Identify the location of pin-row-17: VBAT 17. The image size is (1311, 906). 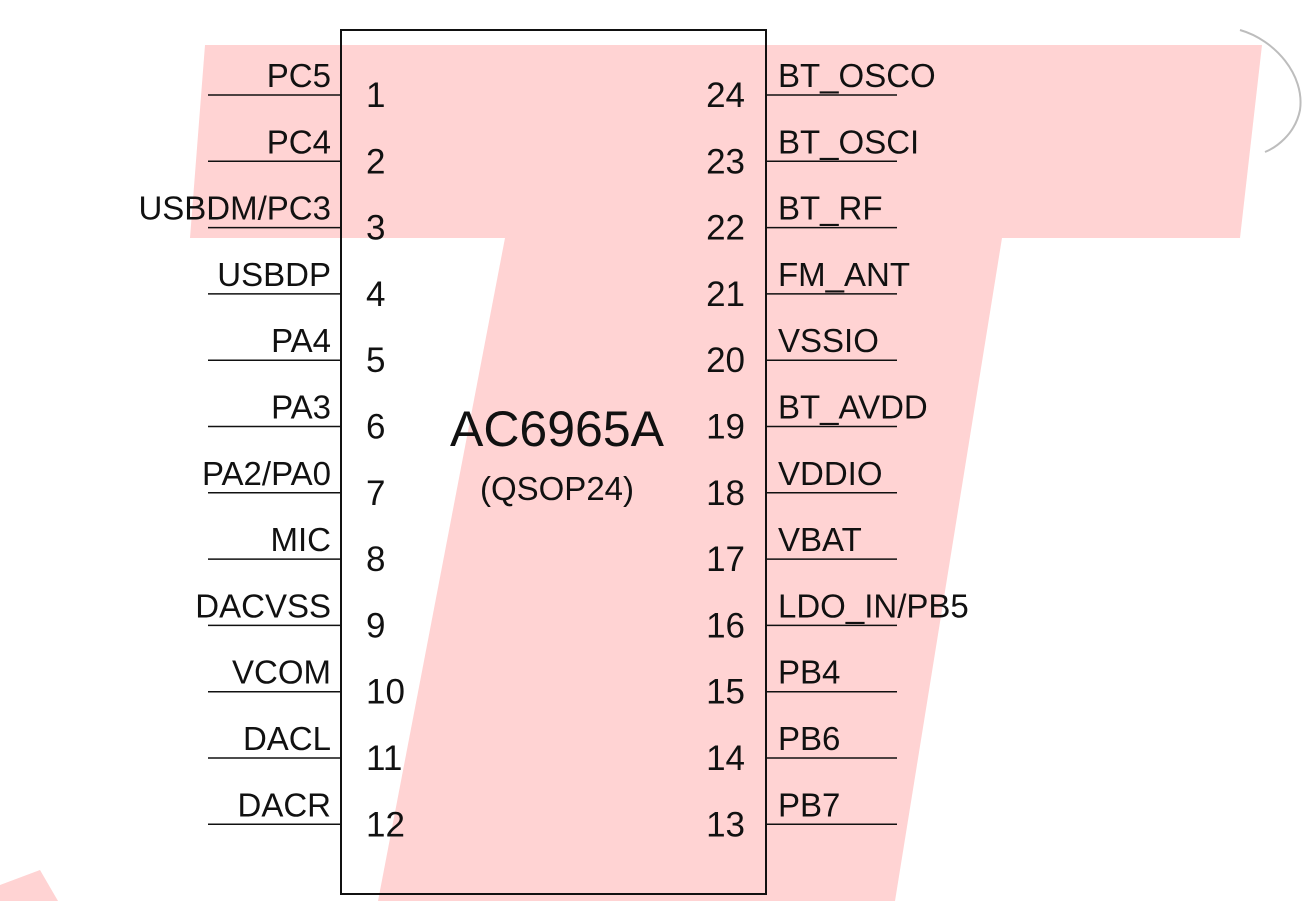
(801, 550).